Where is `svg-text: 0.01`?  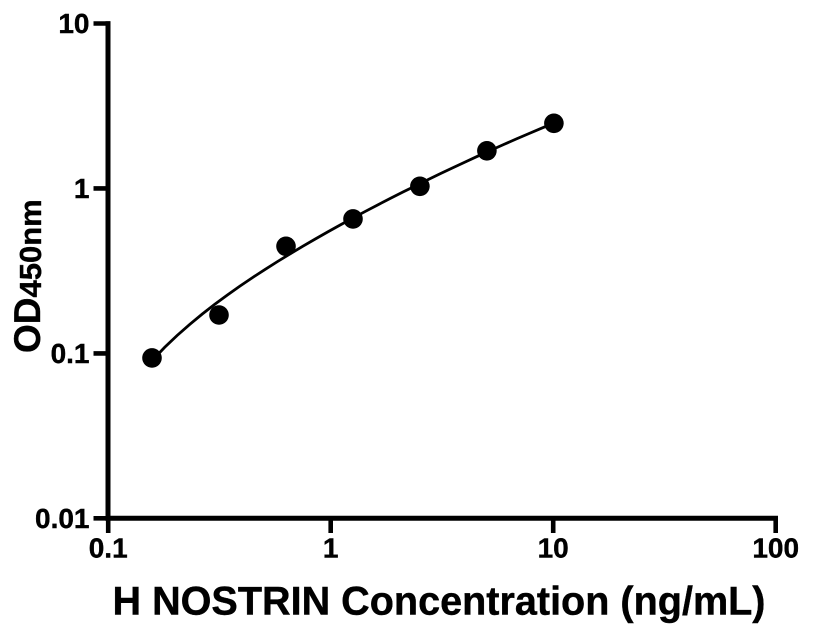
svg-text: 0.01 is located at coordinates (62, 518).